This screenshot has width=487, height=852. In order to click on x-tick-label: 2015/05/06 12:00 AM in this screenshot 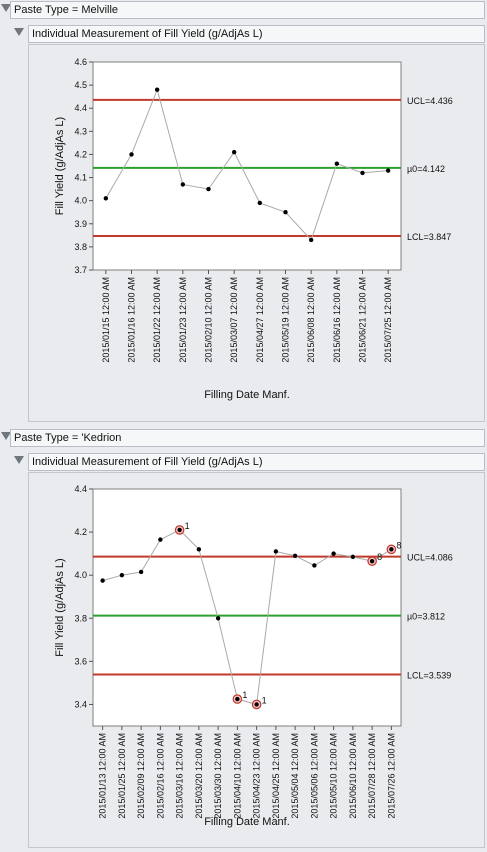, I will do `click(314, 776)`.